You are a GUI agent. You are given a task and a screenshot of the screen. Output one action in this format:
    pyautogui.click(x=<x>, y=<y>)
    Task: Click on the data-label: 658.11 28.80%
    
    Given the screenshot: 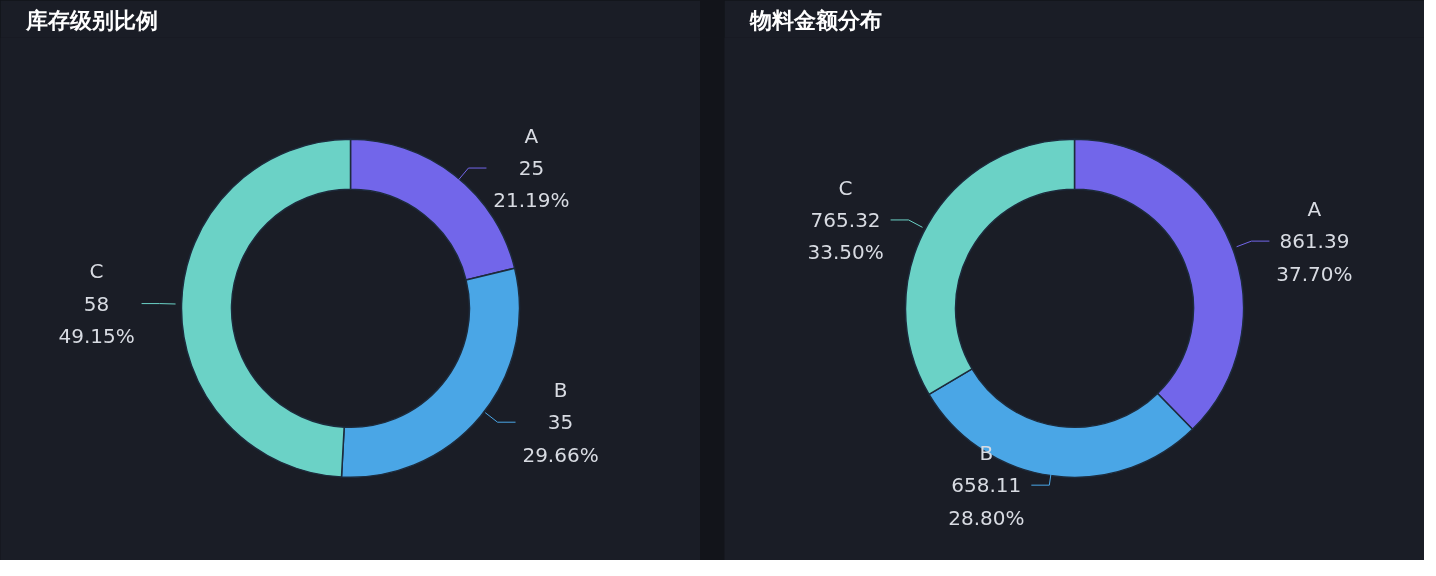 What is the action you would take?
    pyautogui.click(x=986, y=501)
    